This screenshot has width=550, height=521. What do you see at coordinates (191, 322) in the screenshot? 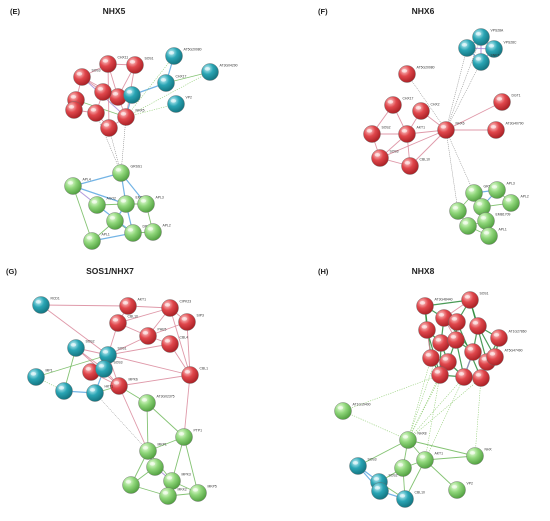
I see `node-sip3: SIP3` at bounding box center [191, 322].